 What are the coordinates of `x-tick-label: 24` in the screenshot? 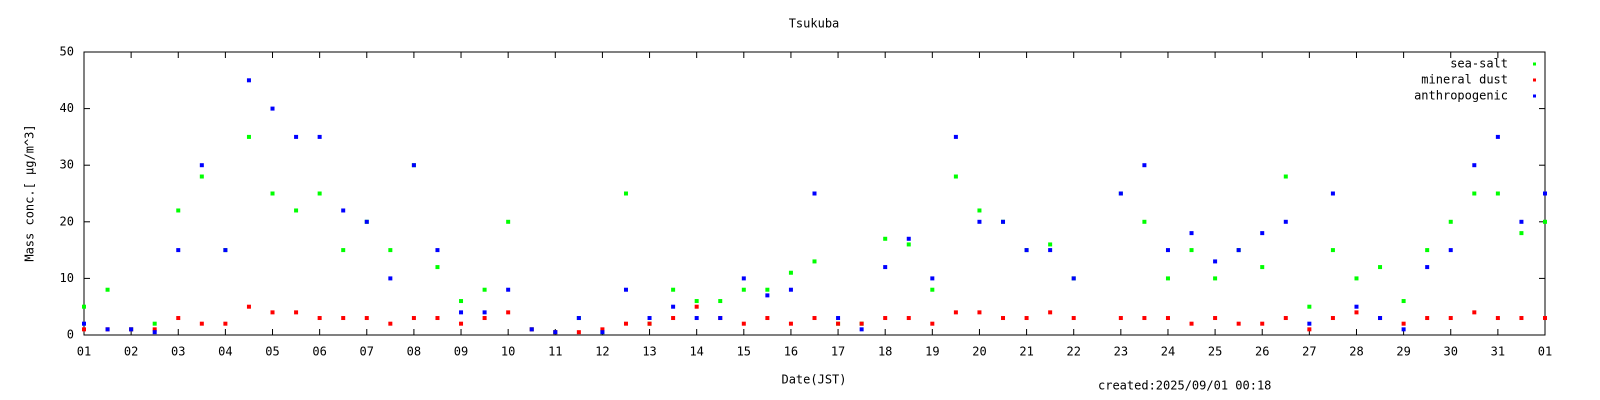 It's located at (1168, 352).